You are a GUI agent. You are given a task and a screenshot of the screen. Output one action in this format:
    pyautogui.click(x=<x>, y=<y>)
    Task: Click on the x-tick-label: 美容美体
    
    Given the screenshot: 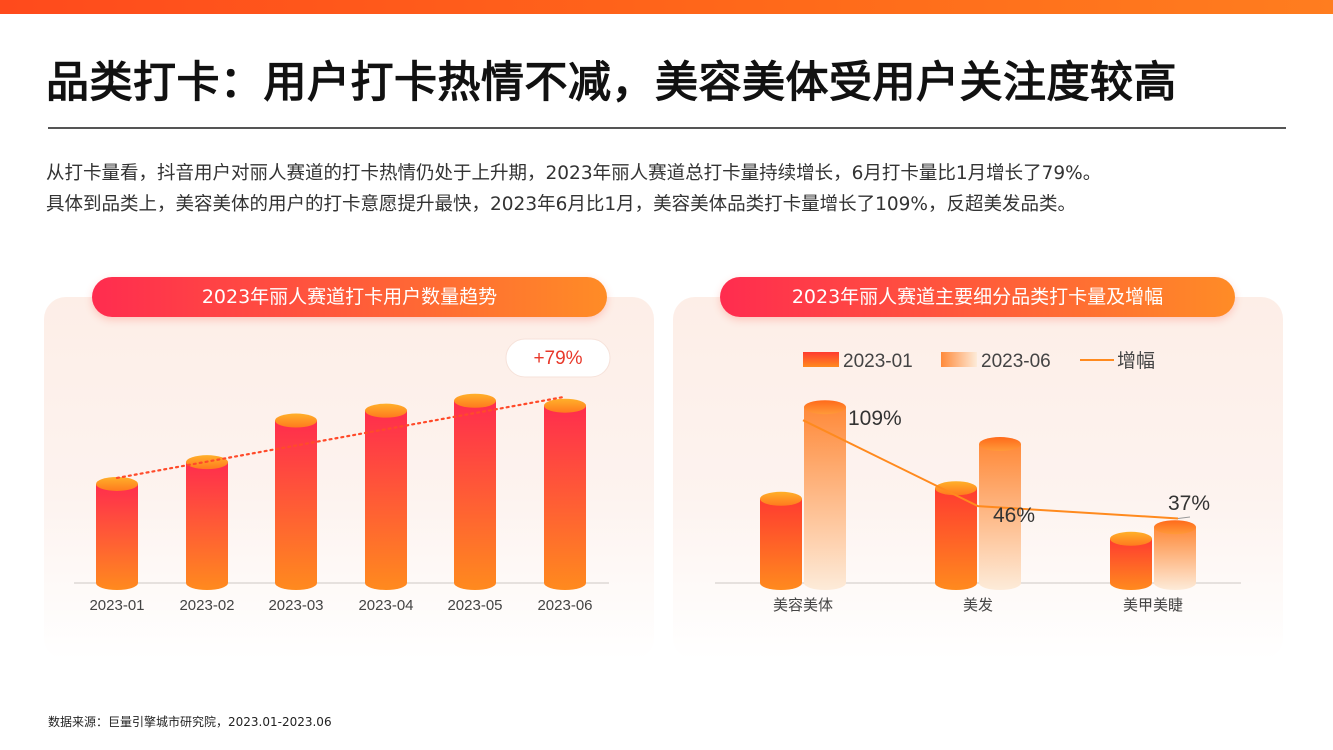 What is the action you would take?
    pyautogui.click(x=803, y=605)
    